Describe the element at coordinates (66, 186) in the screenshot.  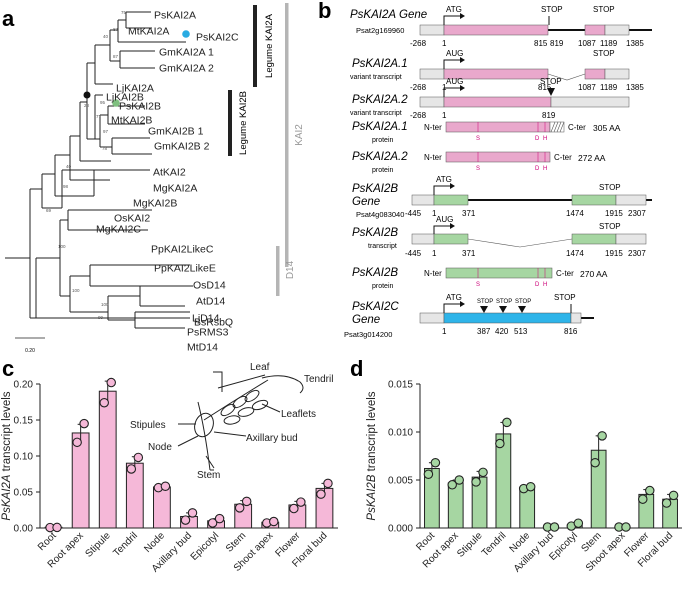
I see `bootstrap-value: 98` at that location.